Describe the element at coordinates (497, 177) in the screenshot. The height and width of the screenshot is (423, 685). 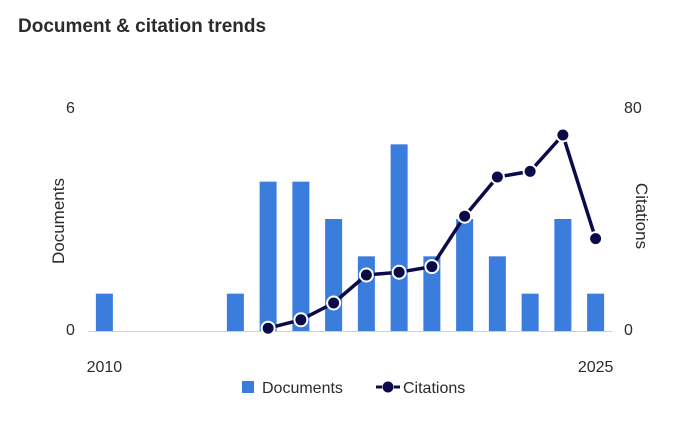
I see `point-citations-2022` at that location.